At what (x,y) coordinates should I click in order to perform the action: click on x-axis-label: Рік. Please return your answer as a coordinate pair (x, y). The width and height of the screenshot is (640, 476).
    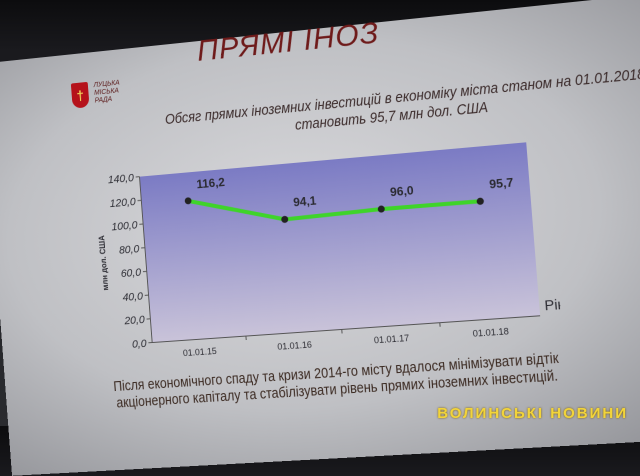
    Looking at the image, I should click on (554, 304).